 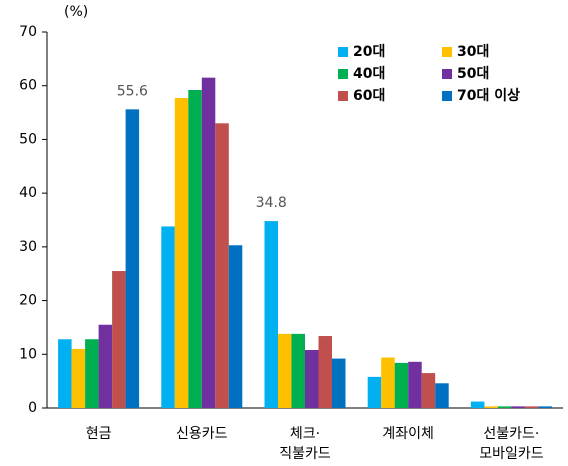 What do you see at coordinates (473, 74) in the screenshot?
I see `legend-label: 50대` at bounding box center [473, 74].